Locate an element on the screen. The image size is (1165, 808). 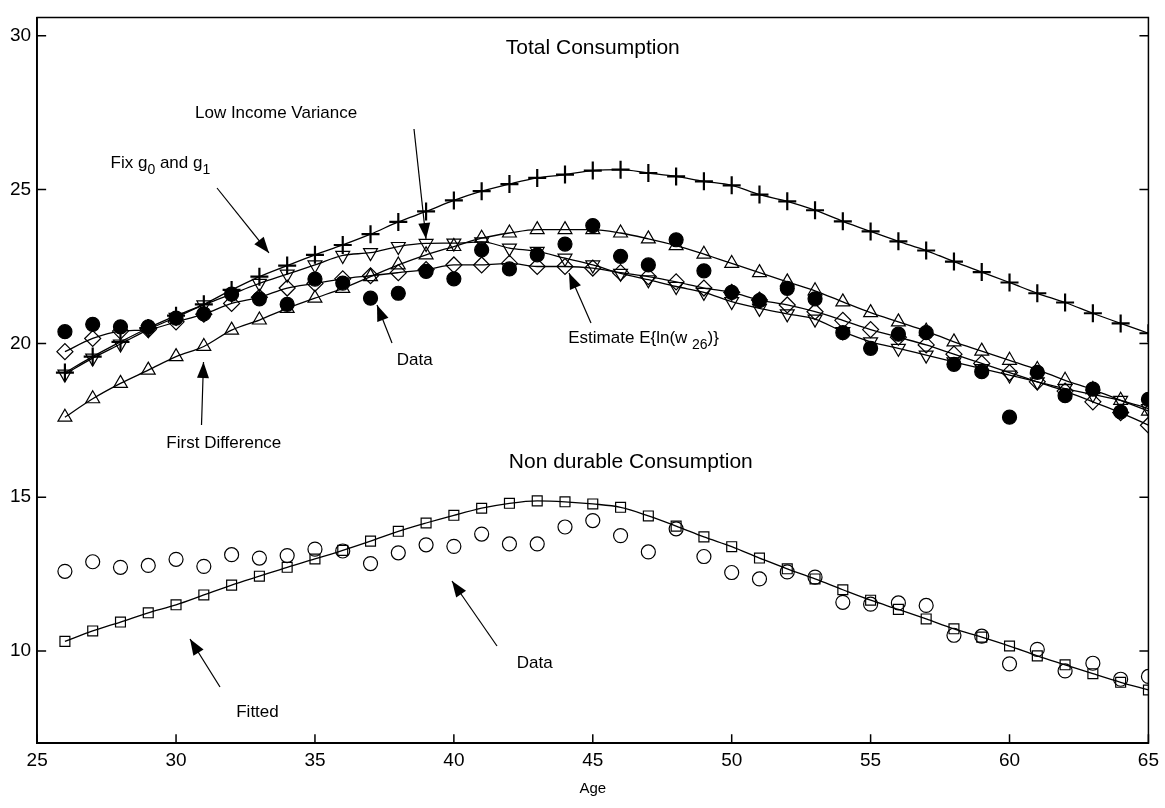
x-tick-label: 55 is located at coordinates (871, 759).